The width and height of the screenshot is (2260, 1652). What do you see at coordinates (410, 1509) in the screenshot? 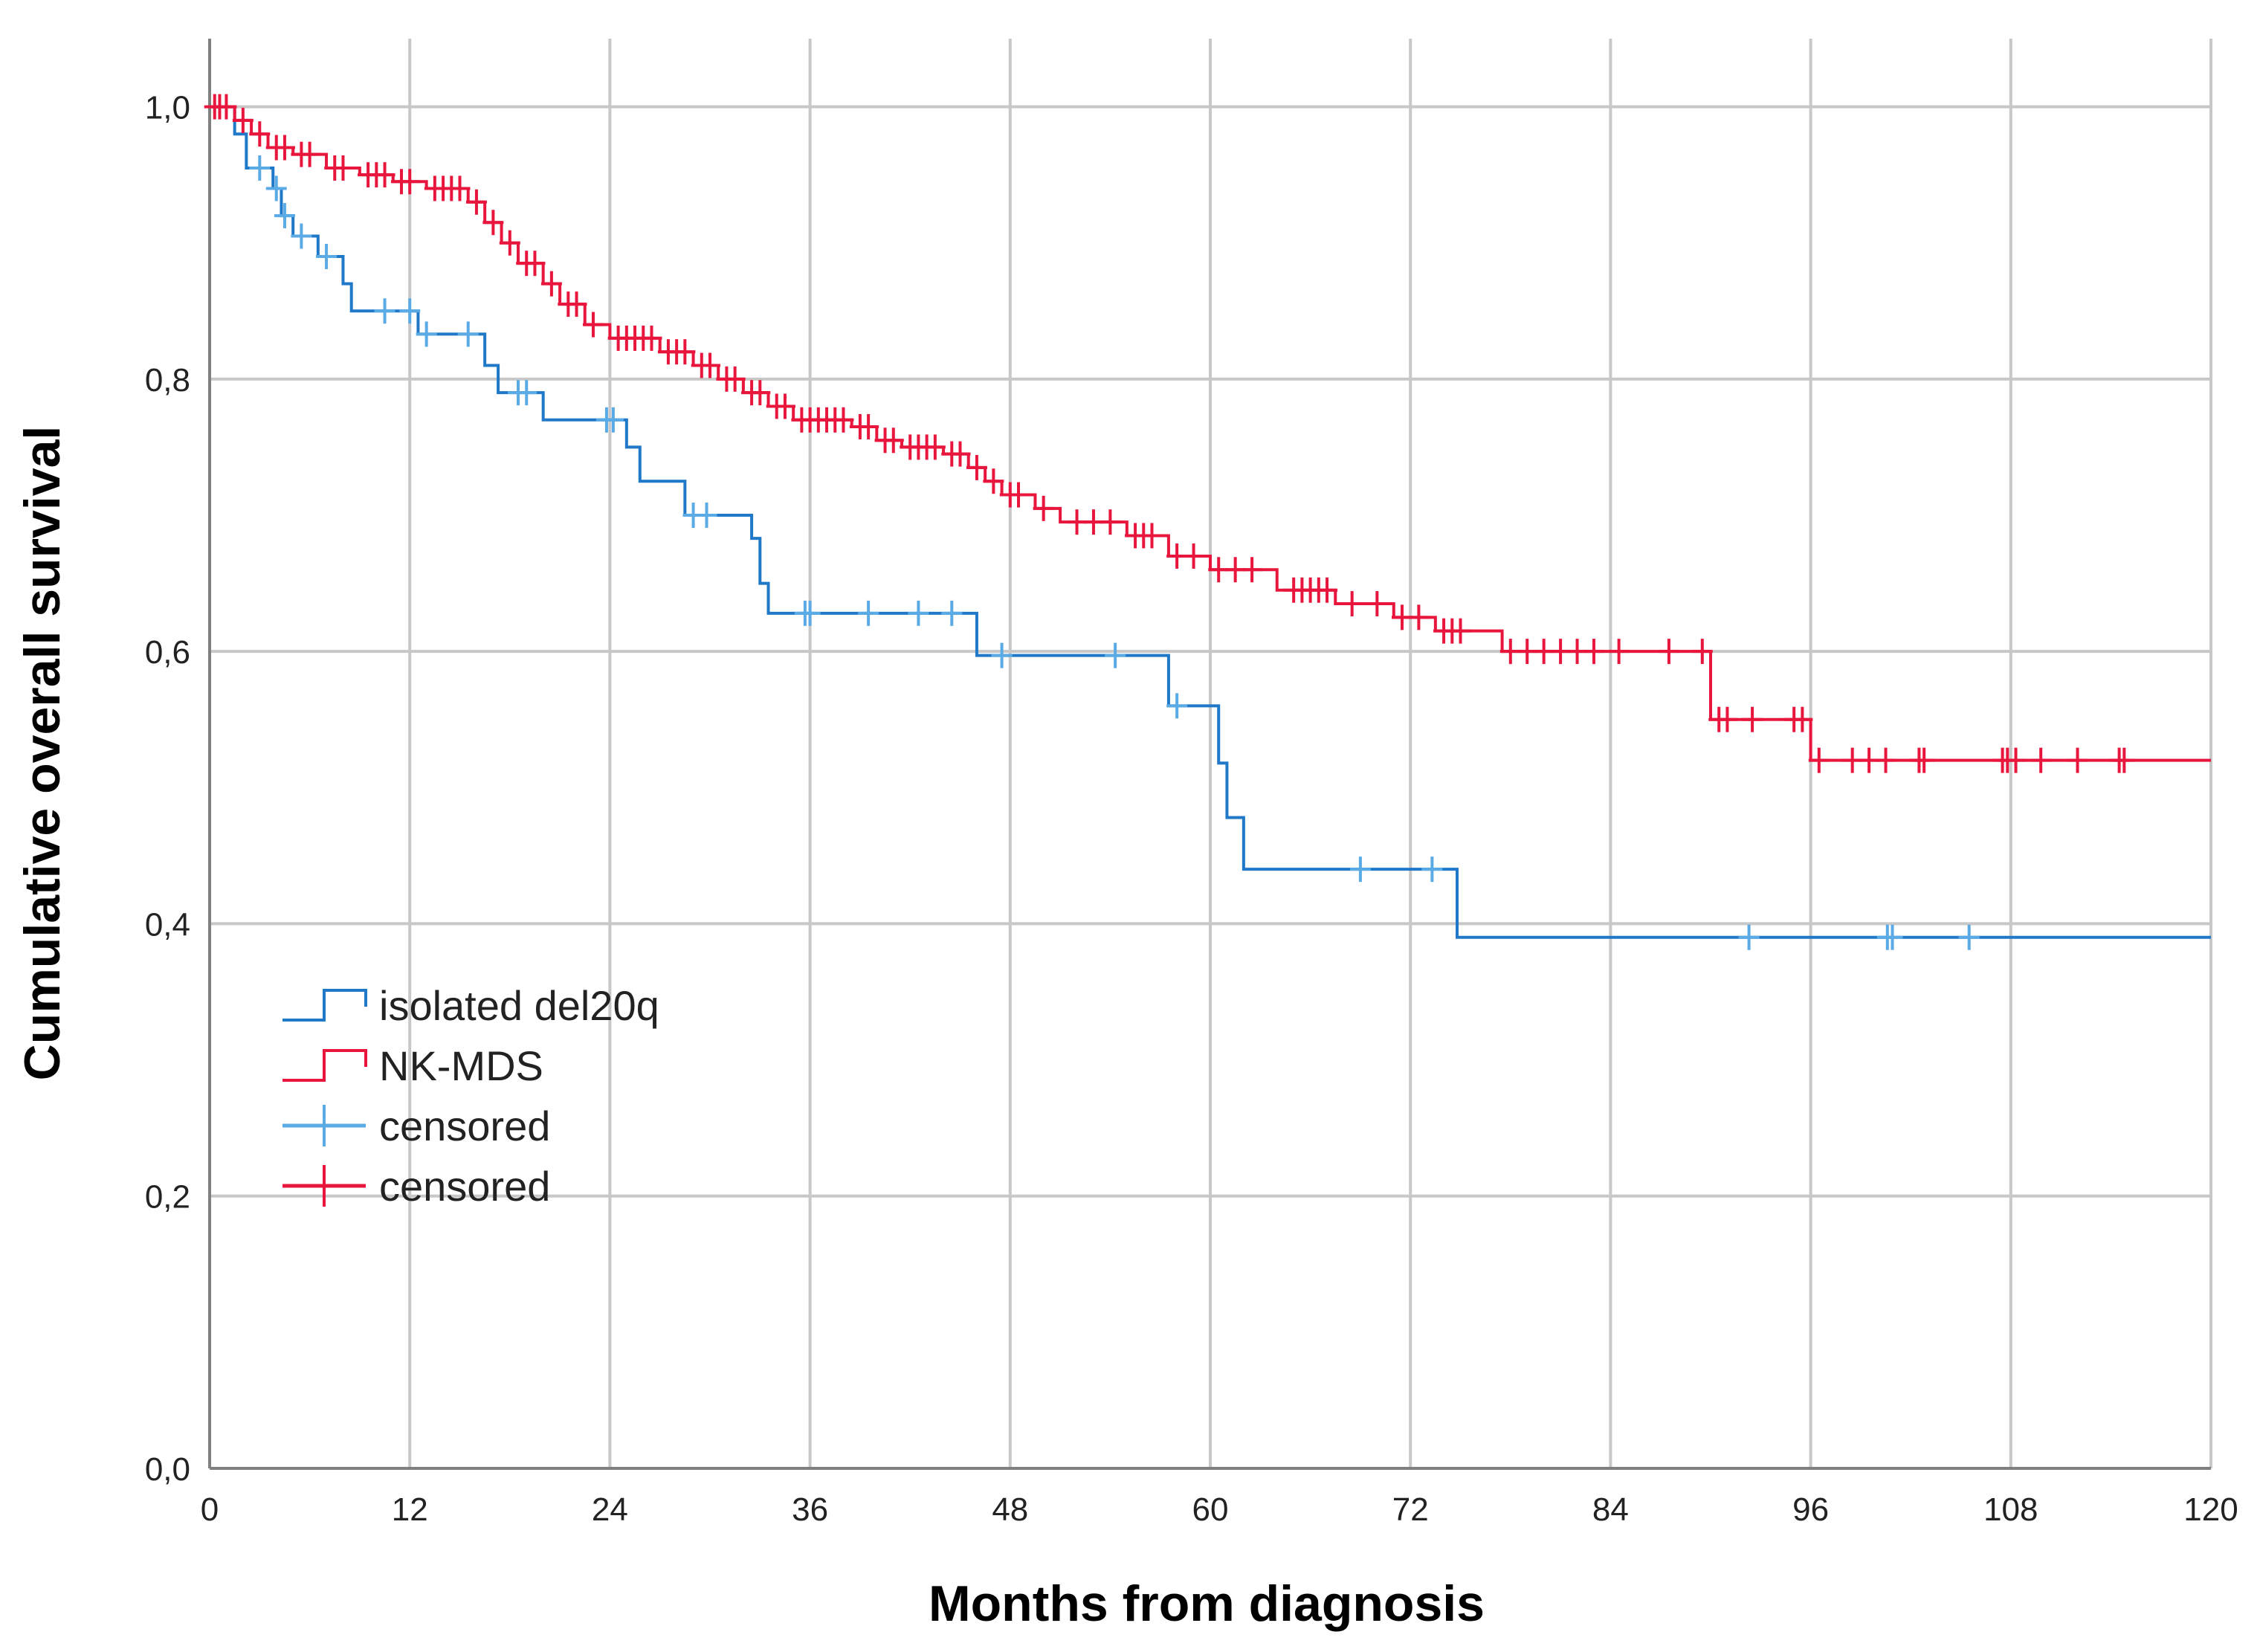
I see `x-tick-label: 12` at bounding box center [410, 1509].